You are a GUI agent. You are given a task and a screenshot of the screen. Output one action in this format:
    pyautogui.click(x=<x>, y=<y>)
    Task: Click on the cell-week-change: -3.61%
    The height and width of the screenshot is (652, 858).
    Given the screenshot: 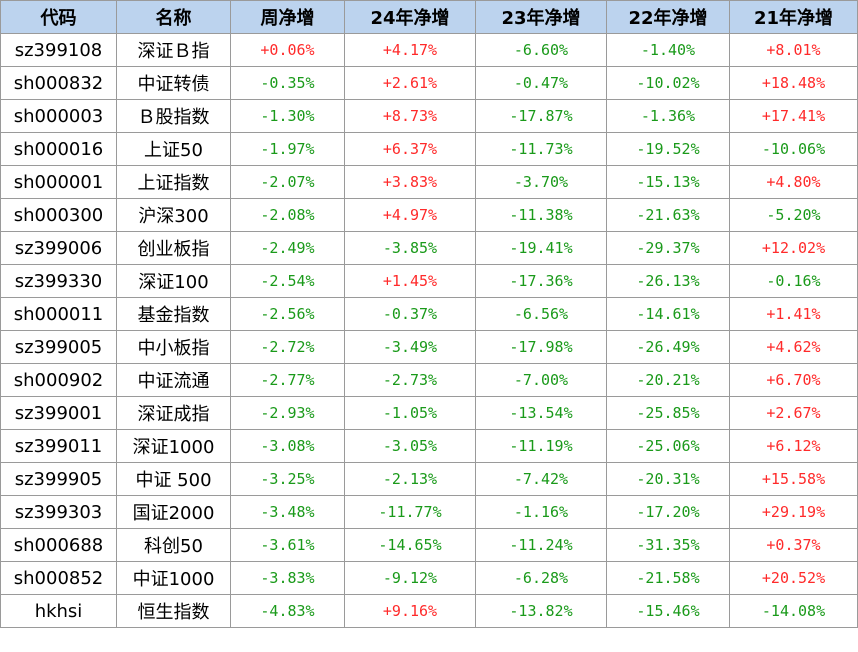 What is the action you would take?
    pyautogui.click(x=287, y=545)
    